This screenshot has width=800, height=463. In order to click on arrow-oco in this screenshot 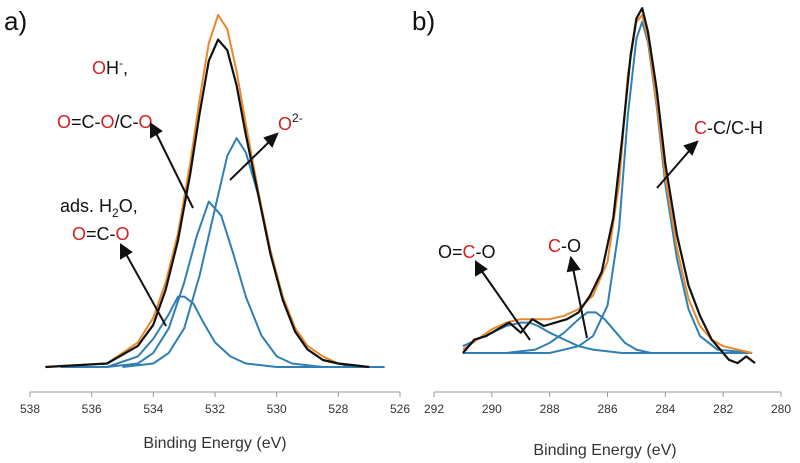, I will do `click(505, 305)`.